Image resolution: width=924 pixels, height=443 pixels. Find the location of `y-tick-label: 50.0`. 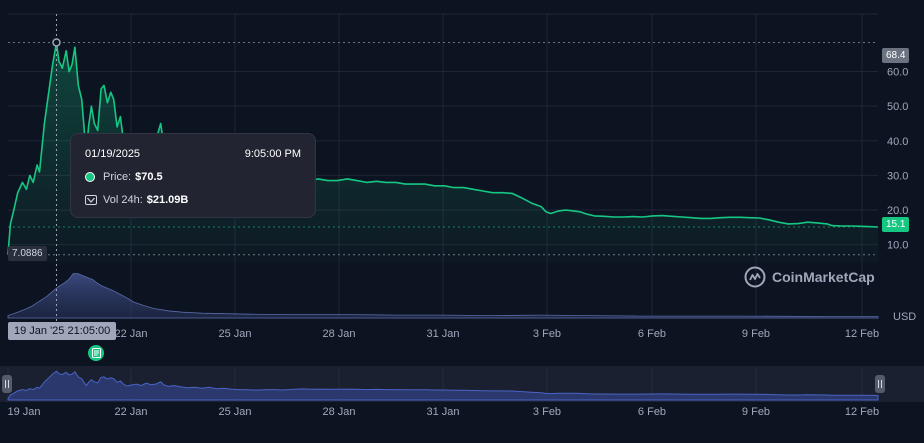

y-tick-label: 50.0 is located at coordinates (897, 107).